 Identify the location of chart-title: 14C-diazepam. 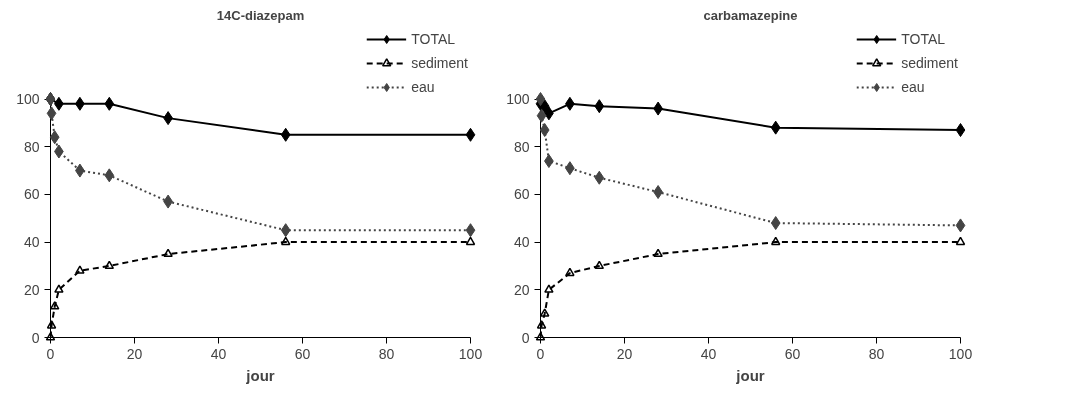
(260, 15).